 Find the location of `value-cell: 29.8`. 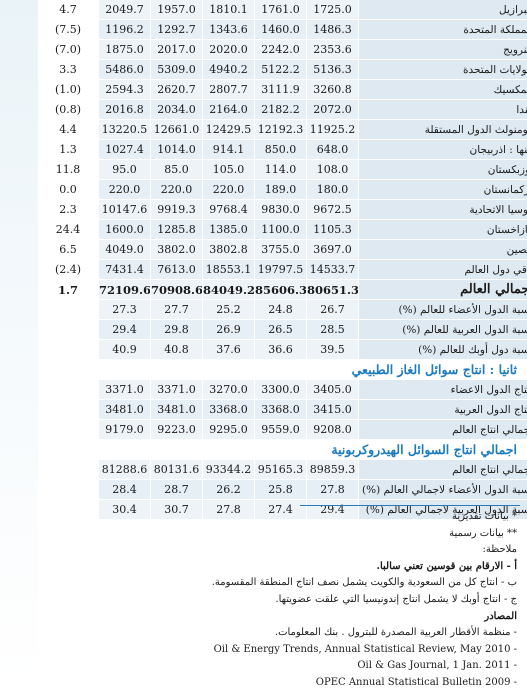

value-cell: 29.8 is located at coordinates (177, 330).